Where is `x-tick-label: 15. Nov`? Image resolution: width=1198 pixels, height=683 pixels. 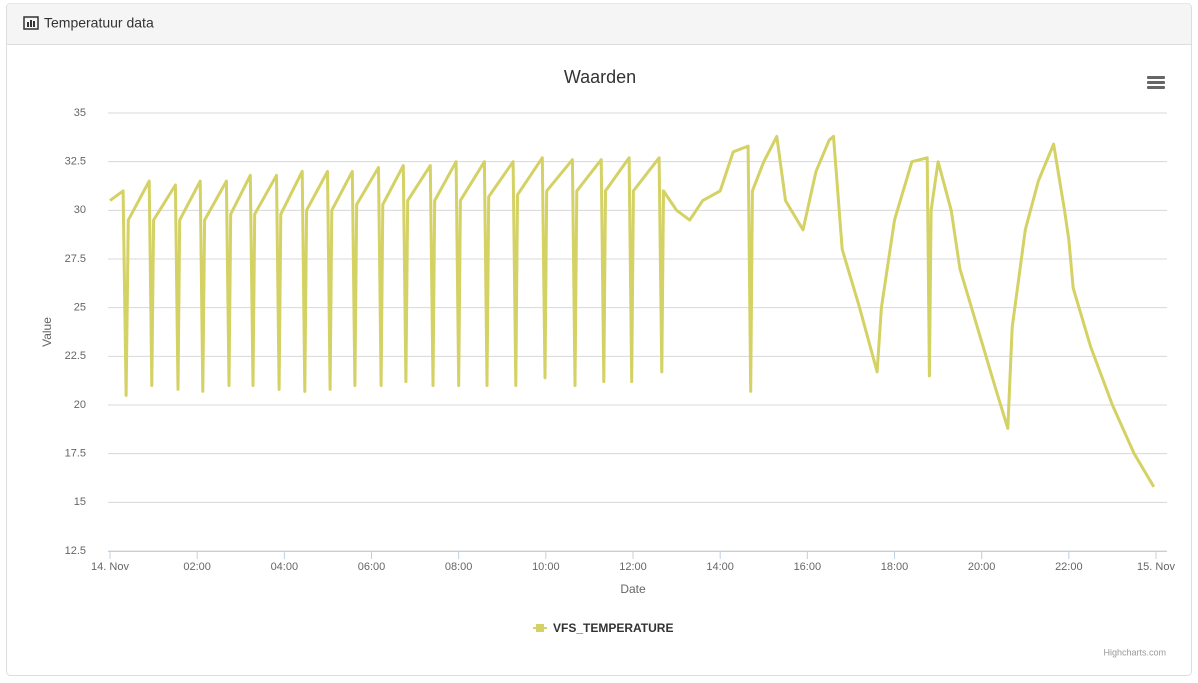
x-tick-label: 15. Nov is located at coordinates (1156, 567).